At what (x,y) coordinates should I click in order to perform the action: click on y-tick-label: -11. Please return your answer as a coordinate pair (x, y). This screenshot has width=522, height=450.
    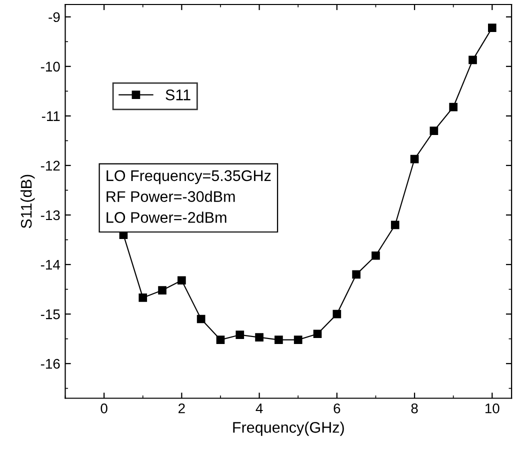
    Looking at the image, I should click on (51, 116).